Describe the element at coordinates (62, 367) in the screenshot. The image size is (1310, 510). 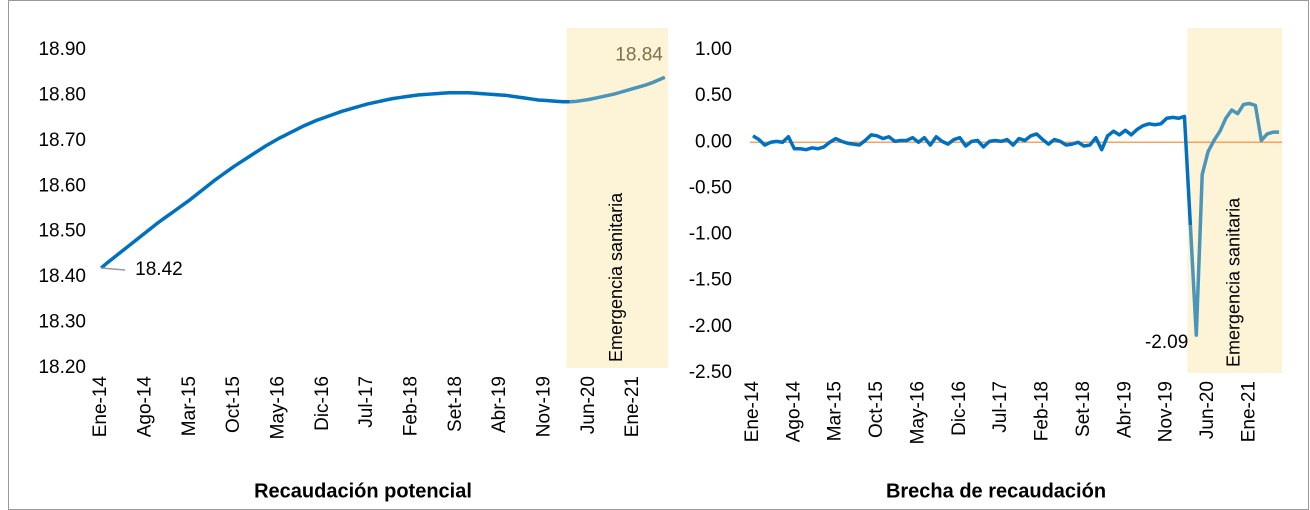
I see `y-tick-label: 18.20` at that location.